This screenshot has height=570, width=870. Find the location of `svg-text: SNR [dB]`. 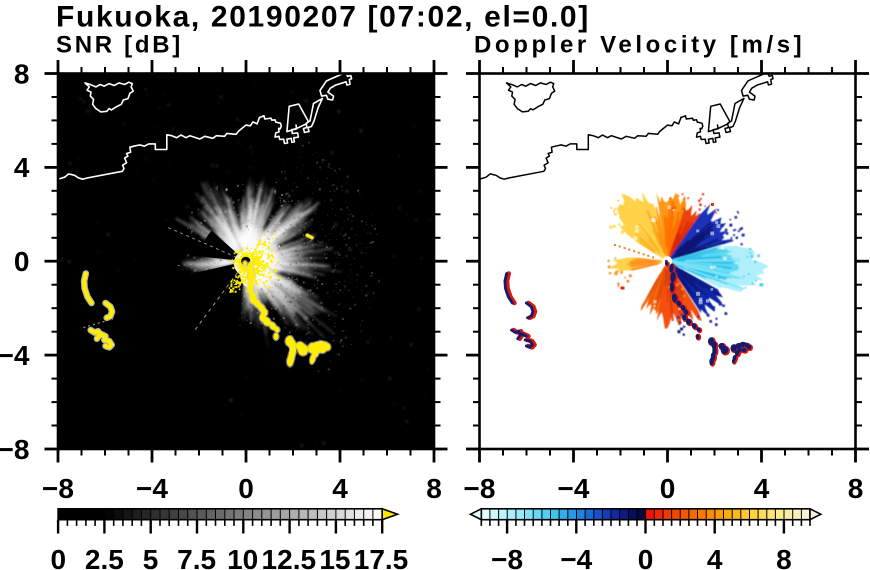

svg-text: SNR [dB] is located at coordinates (119, 45).